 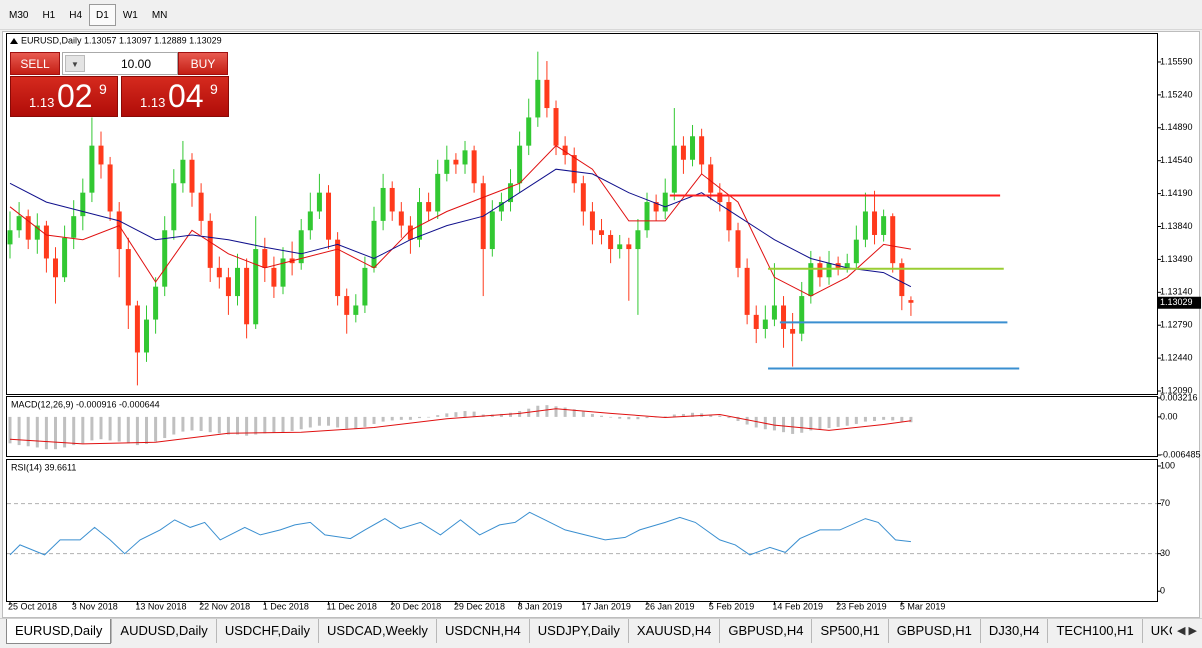 What do you see at coordinates (1176, 292) in the screenshot?
I see `y-tick-label: 1.13140` at bounding box center [1176, 292].